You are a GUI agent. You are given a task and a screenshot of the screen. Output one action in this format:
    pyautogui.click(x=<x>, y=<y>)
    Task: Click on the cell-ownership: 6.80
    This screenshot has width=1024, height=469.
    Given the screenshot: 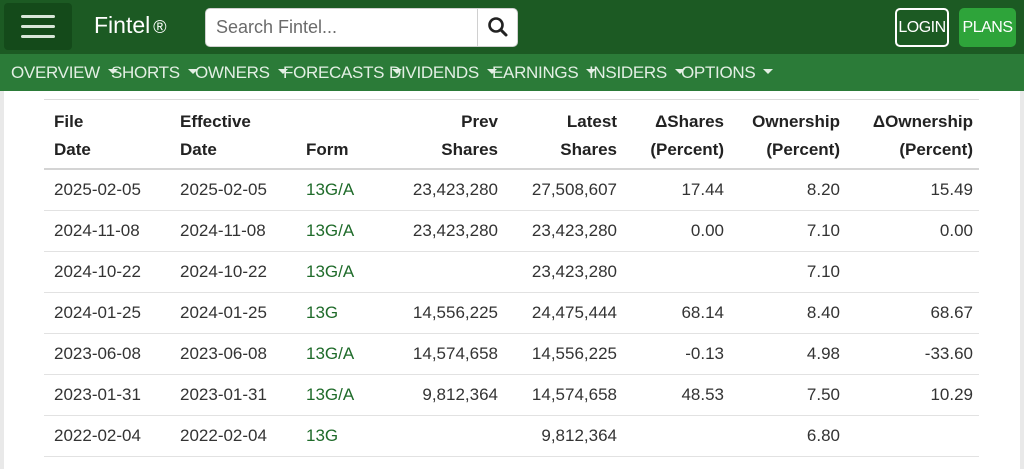 What is the action you would take?
    pyautogui.click(x=788, y=436)
    